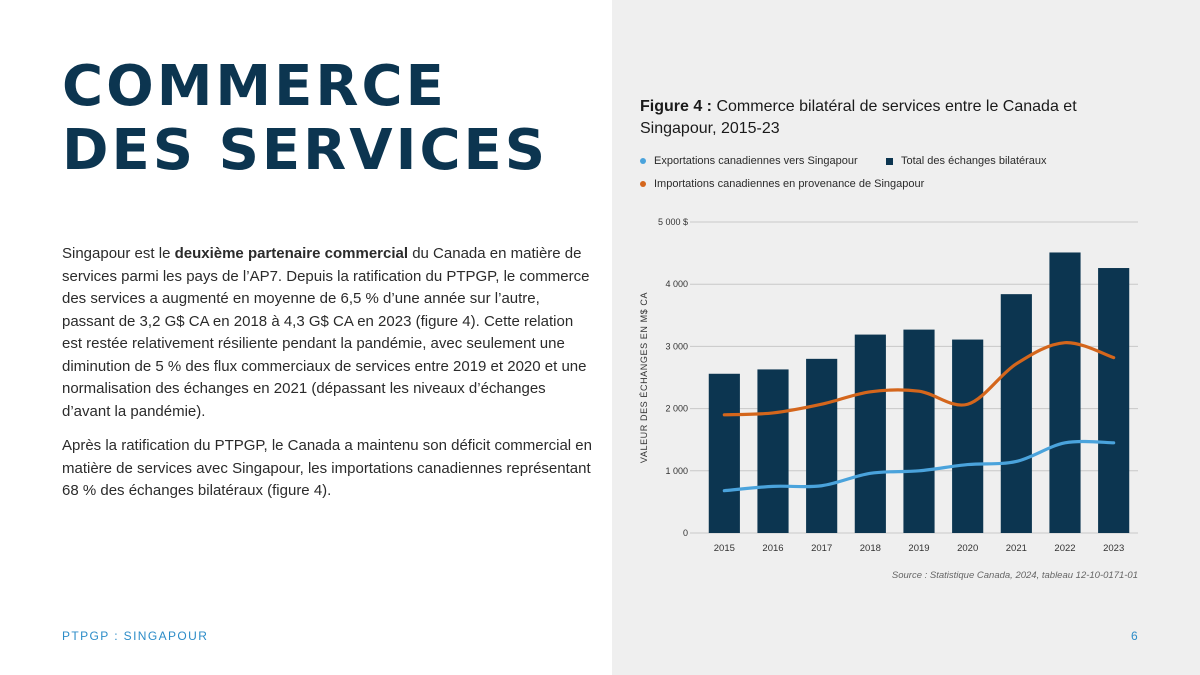 Image resolution: width=1200 pixels, height=675 pixels. Describe the element at coordinates (644, 377) in the screenshot. I see `y-axis-label: VALEUR DES ÉCHANGES EN M$ CA` at that location.